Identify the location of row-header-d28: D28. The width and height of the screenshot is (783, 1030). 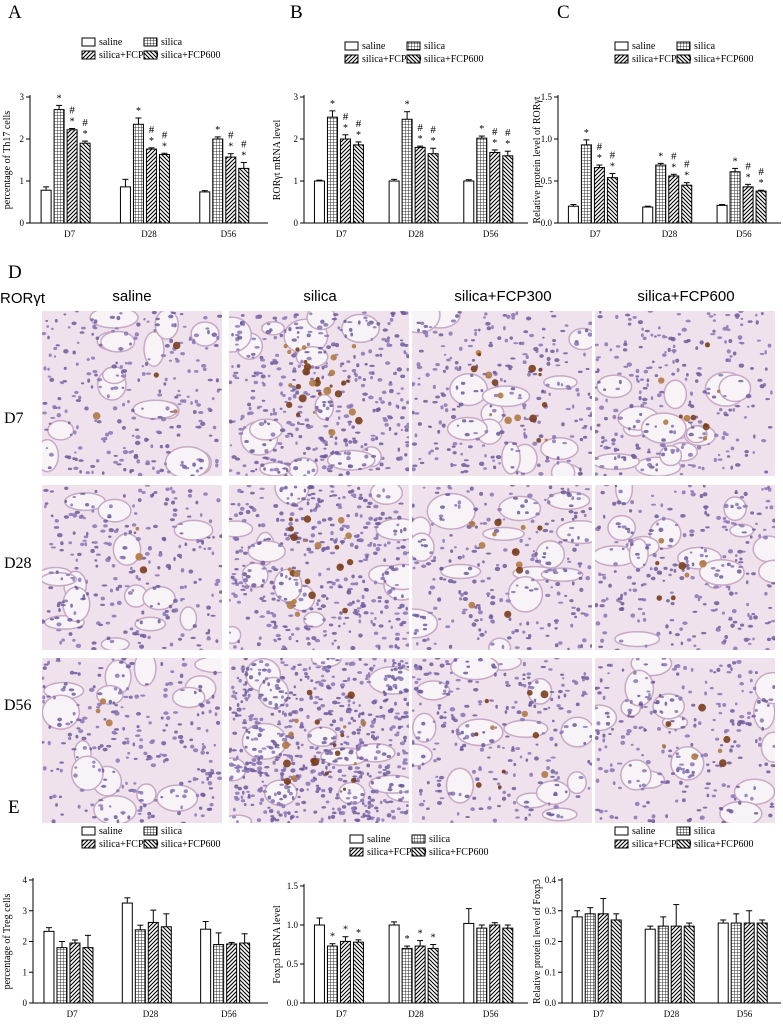
(18, 563).